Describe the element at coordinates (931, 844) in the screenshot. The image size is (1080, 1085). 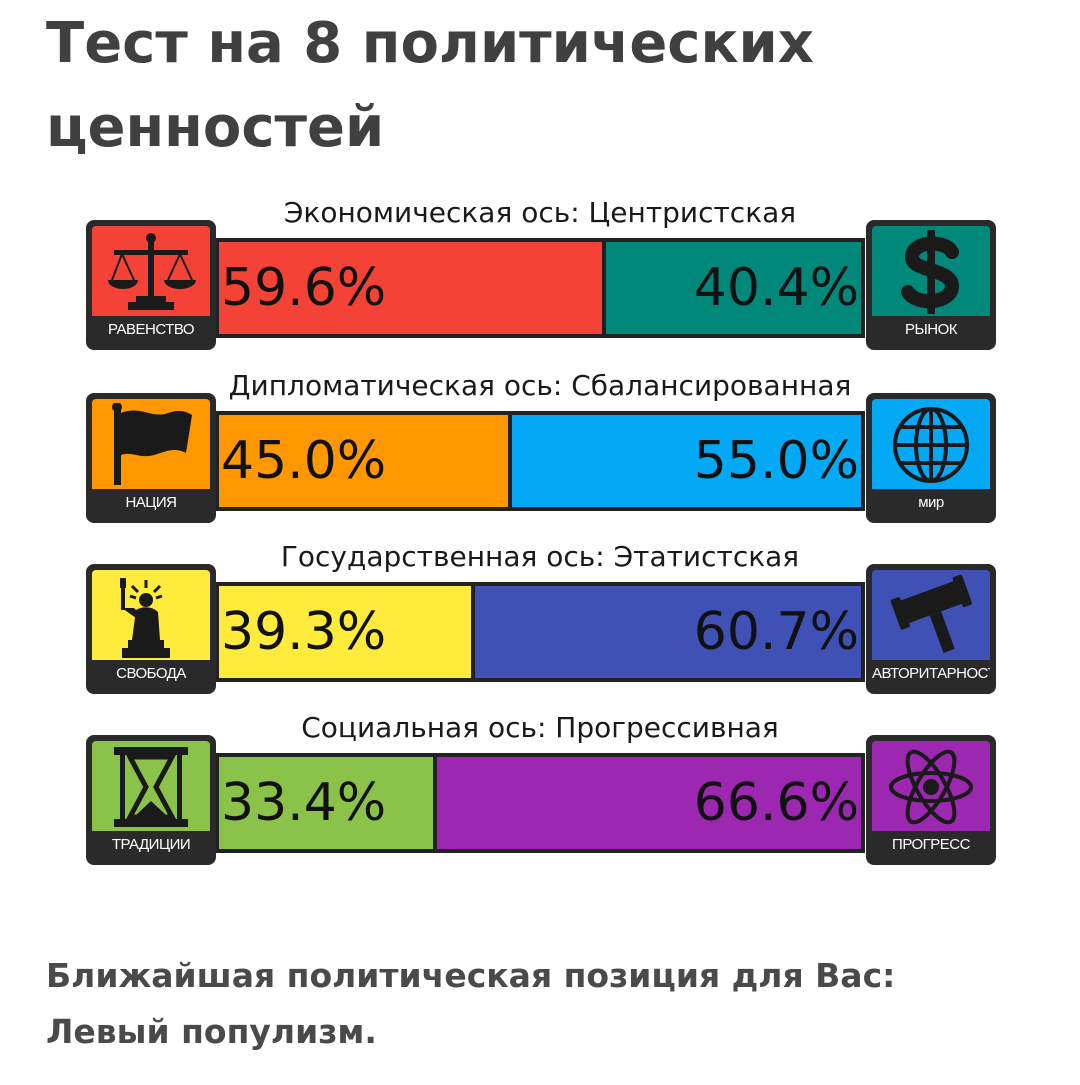
I see `emblem-caption: ПРОГРЕСС` at that location.